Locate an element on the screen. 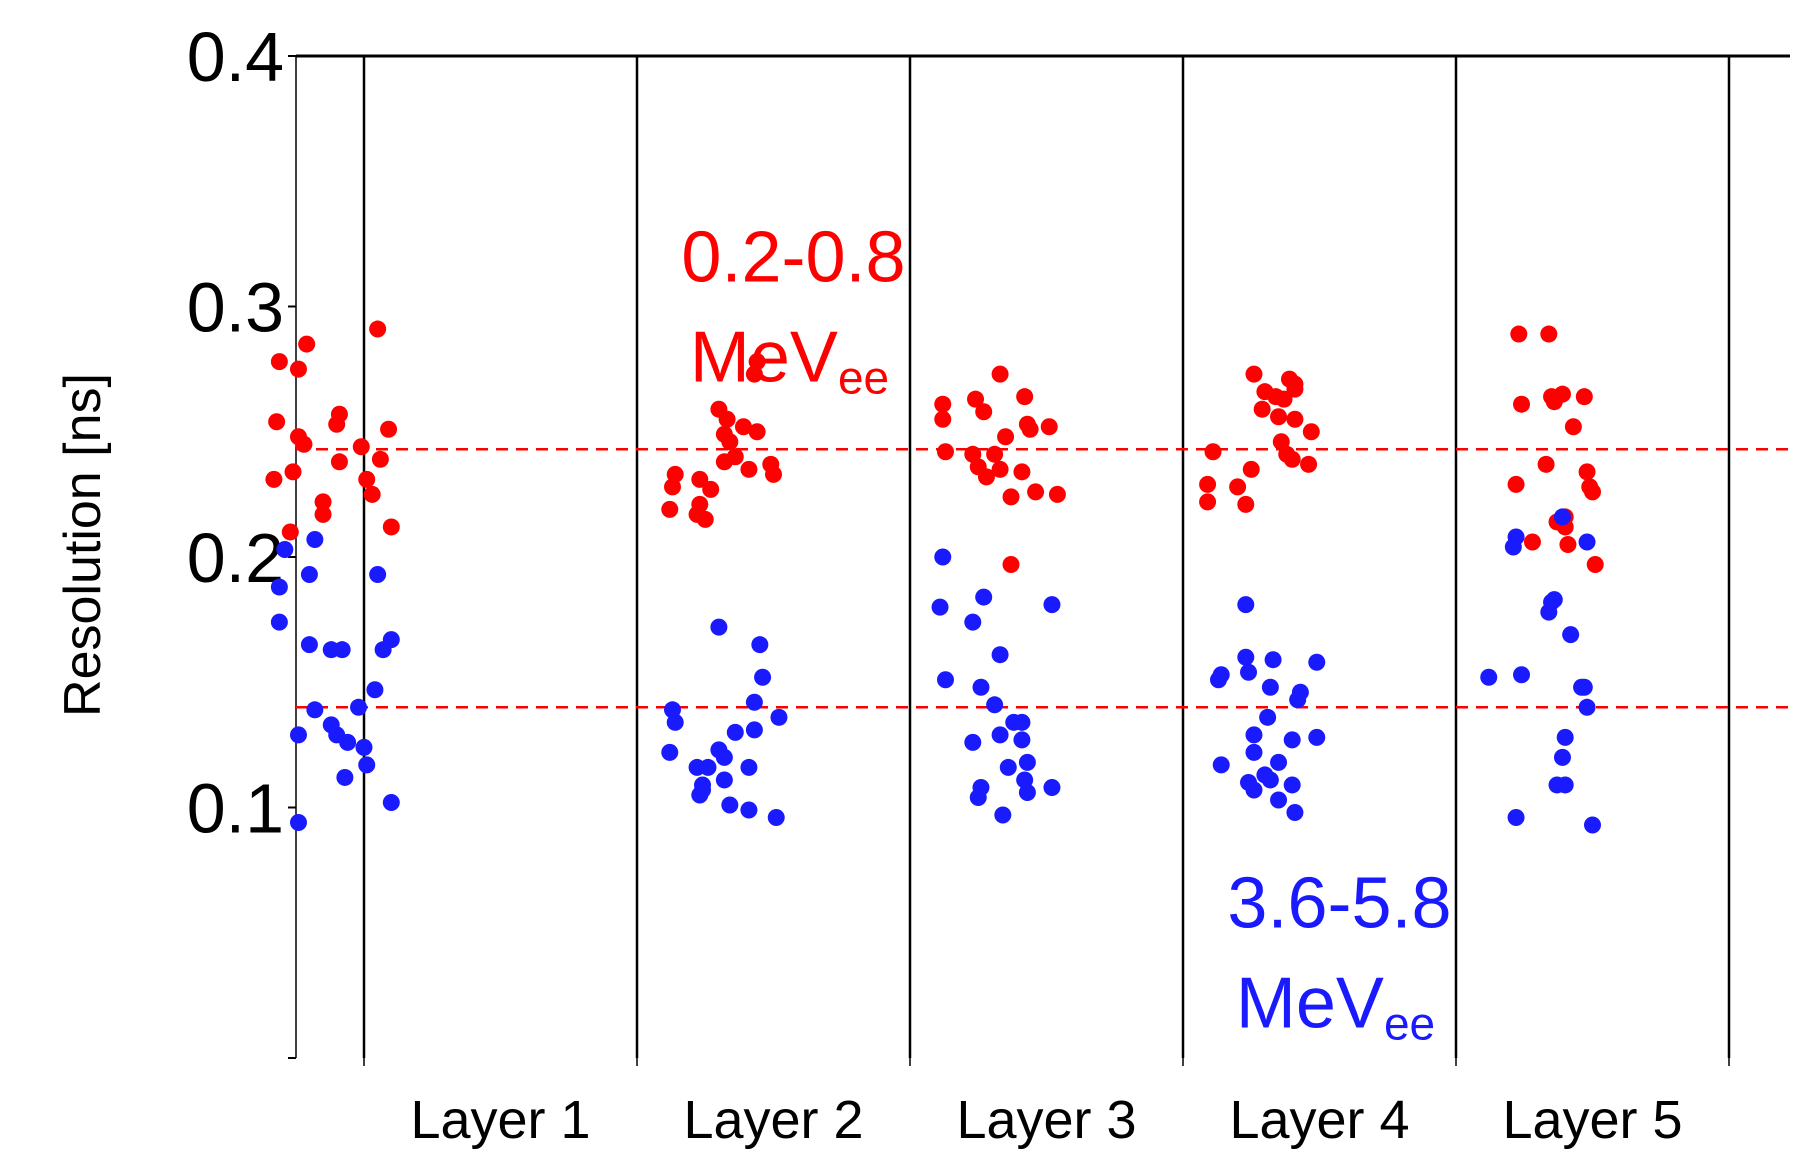  unit-subscript: ee is located at coordinates (863, 377).